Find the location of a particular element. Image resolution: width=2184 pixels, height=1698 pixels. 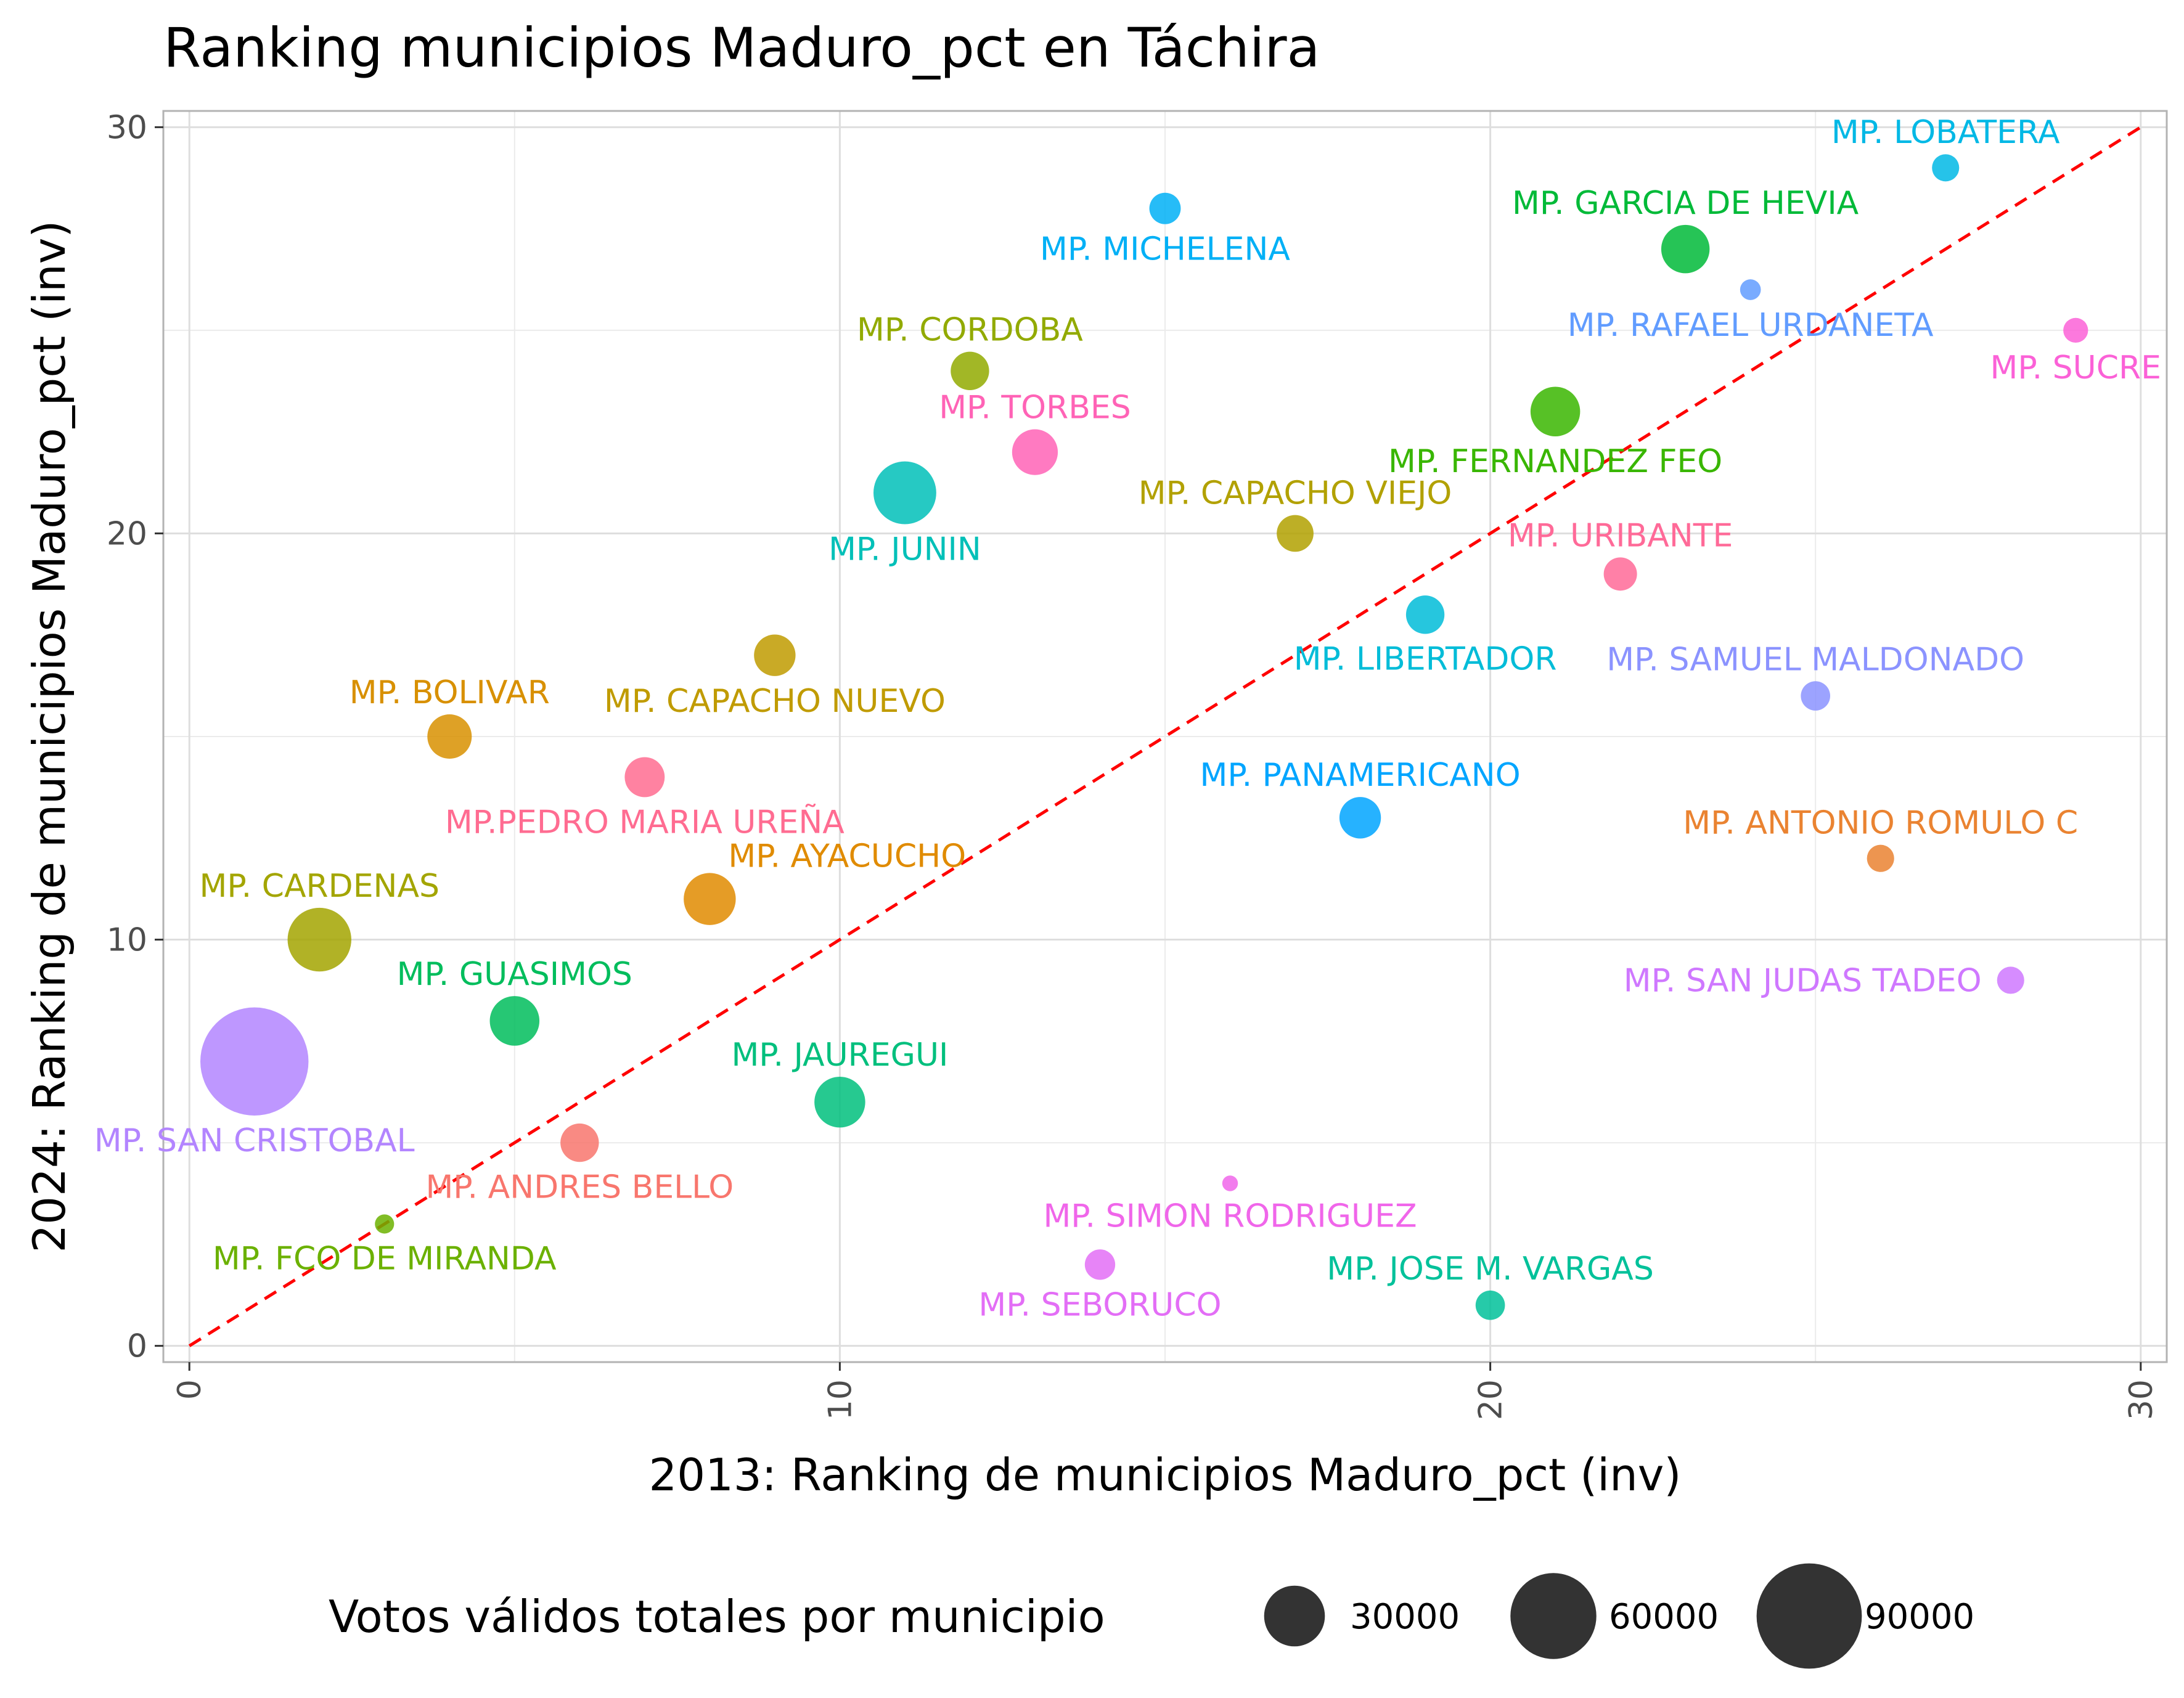

point-label: MP. GARCIA DE HEVIA is located at coordinates (1686, 203).